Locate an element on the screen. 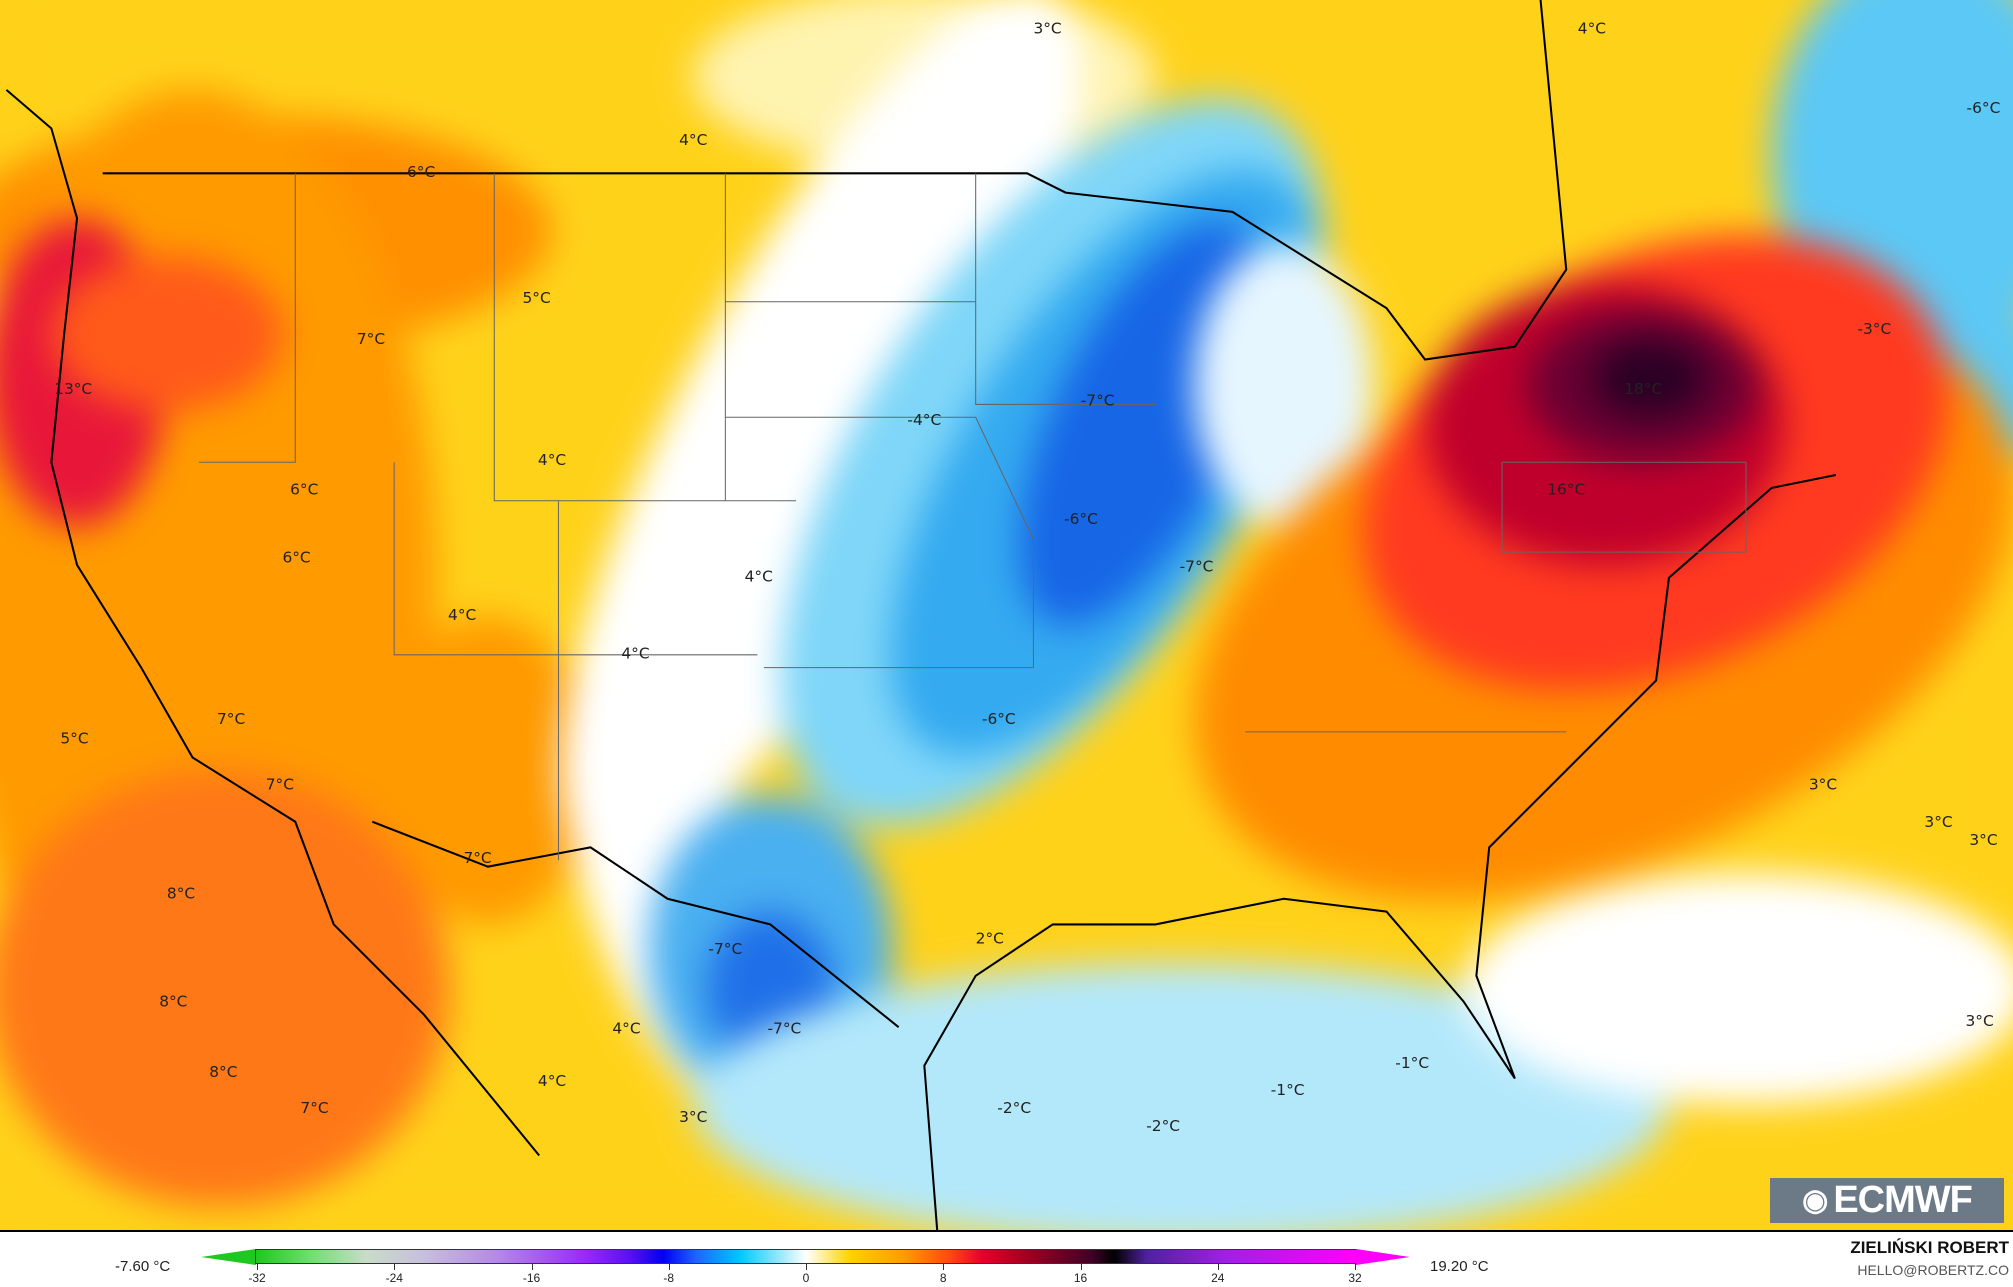  temperature-label: 18°C is located at coordinates (1643, 389).